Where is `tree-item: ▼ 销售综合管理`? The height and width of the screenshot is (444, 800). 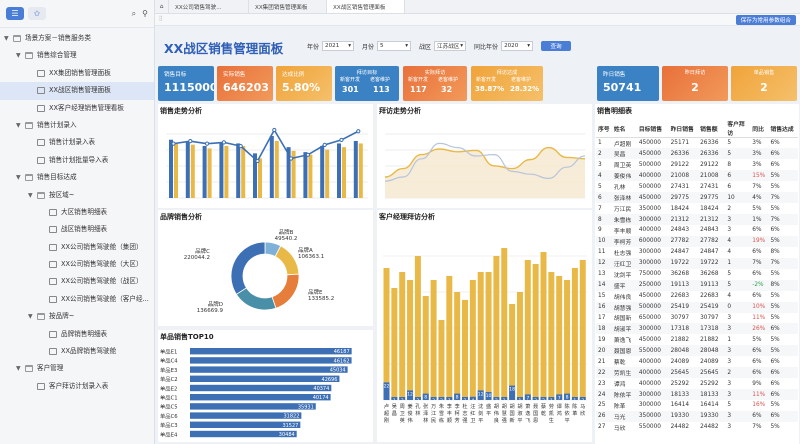
tree-item: ▼ 销售综合管理 is located at coordinates (77, 55).